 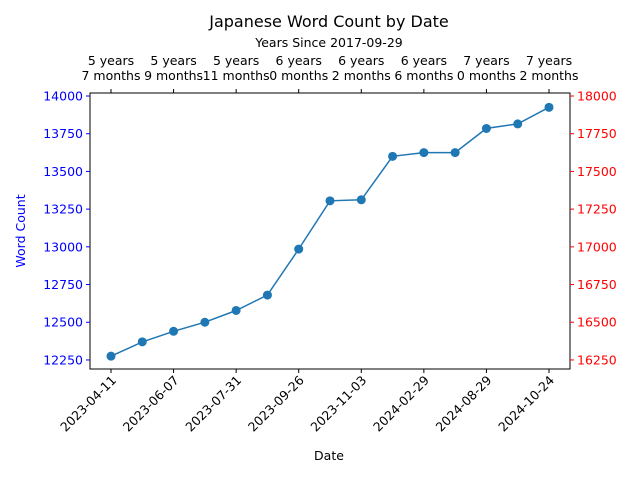 I want to click on right-y-tick-label: 16500, so click(x=597, y=322).